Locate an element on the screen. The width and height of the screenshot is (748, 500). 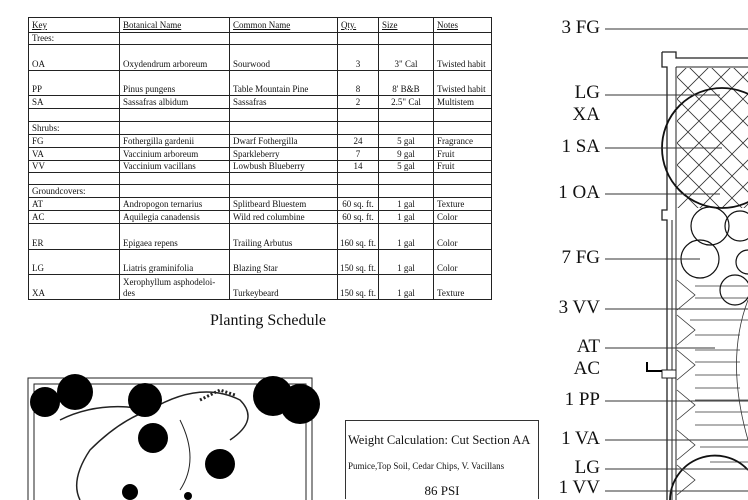
plan-label: 1 OA is located at coordinates (579, 192).